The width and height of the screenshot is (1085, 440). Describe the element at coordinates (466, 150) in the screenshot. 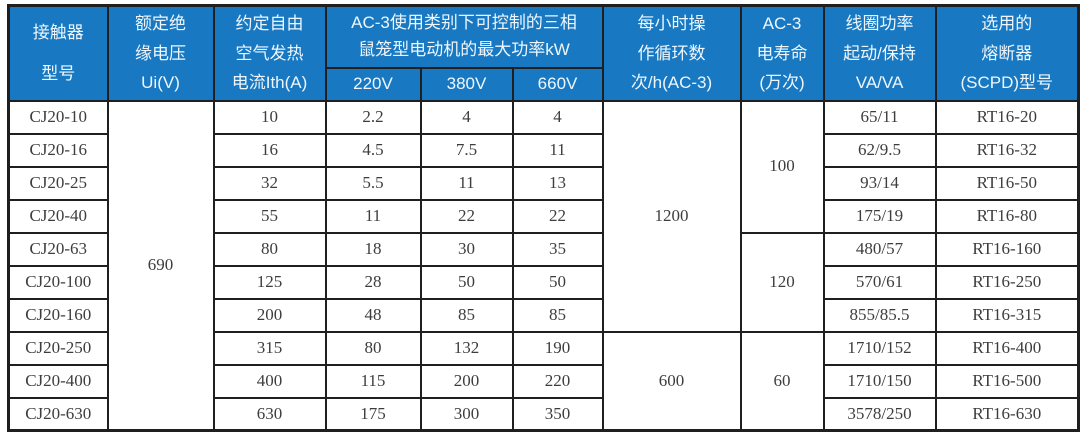

I see `cell-kw380: 7.5` at that location.